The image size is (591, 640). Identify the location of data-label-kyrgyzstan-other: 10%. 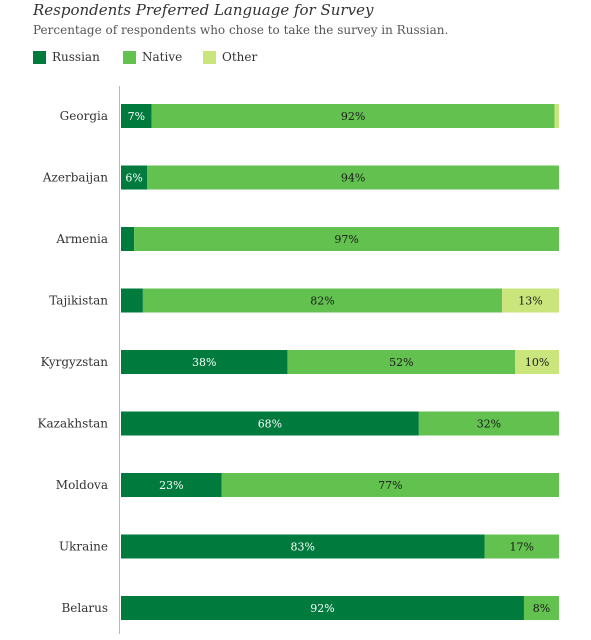
(537, 362).